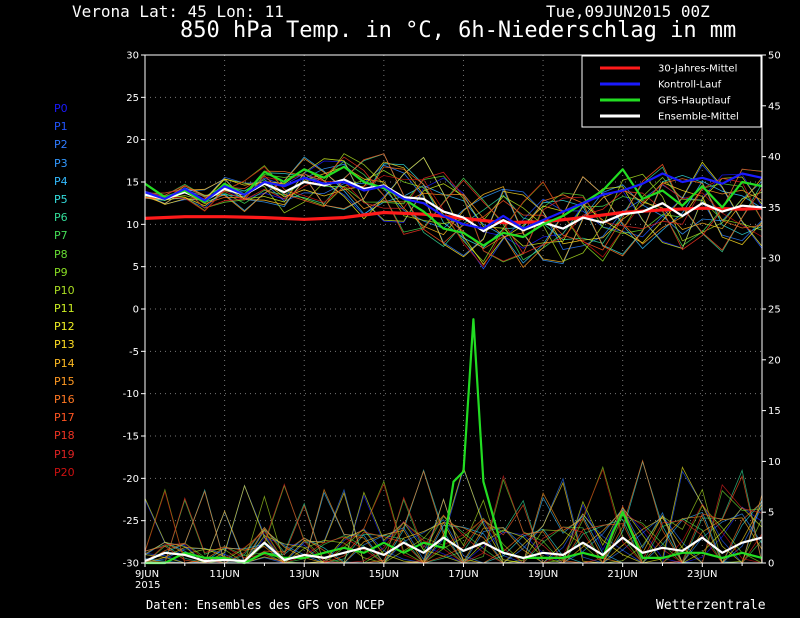 This screenshot has height=618, width=800. I want to click on member-label-p10: P10, so click(64, 290).